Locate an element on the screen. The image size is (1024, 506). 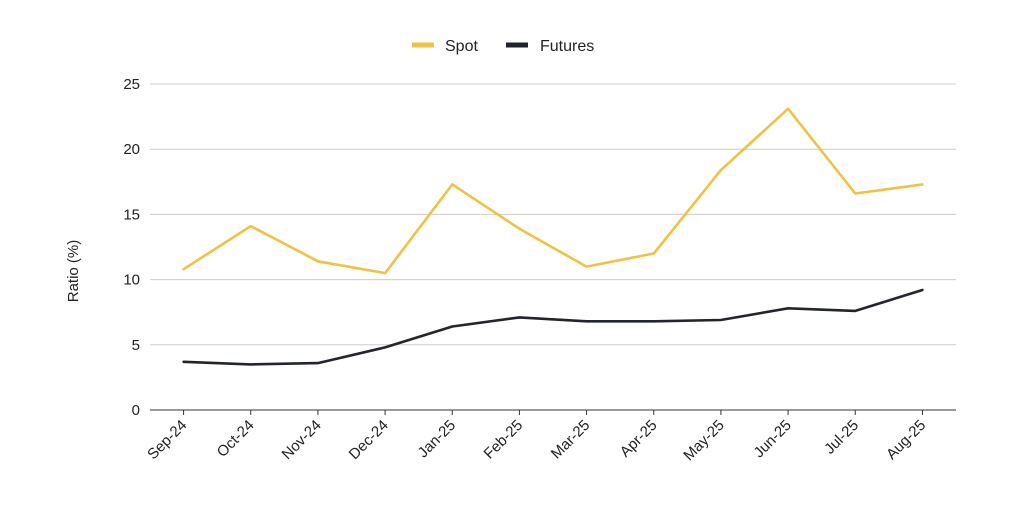
x-tick-label: Jun-25 is located at coordinates (772, 439).